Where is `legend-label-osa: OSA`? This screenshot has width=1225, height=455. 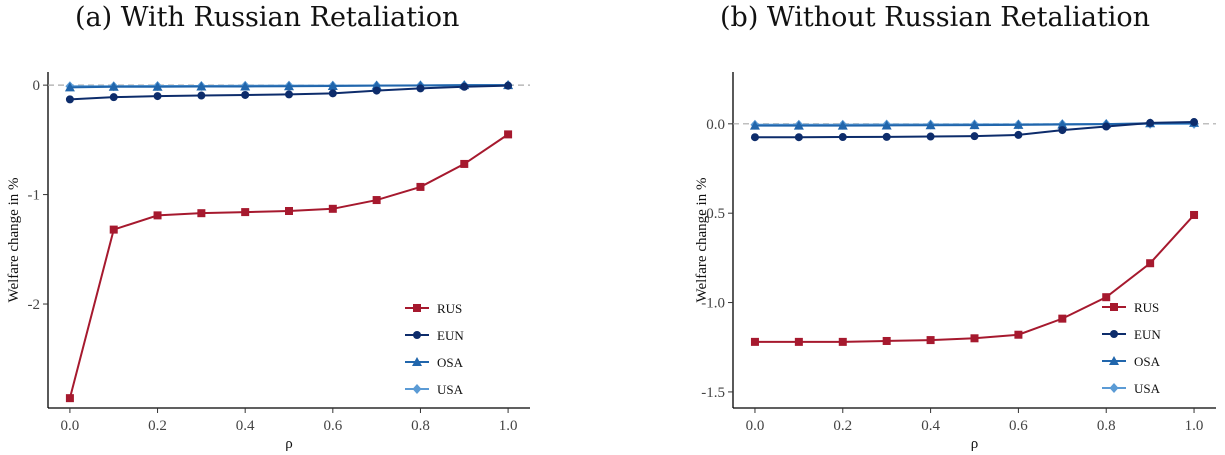 legend-label-osa: OSA is located at coordinates (1147, 361).